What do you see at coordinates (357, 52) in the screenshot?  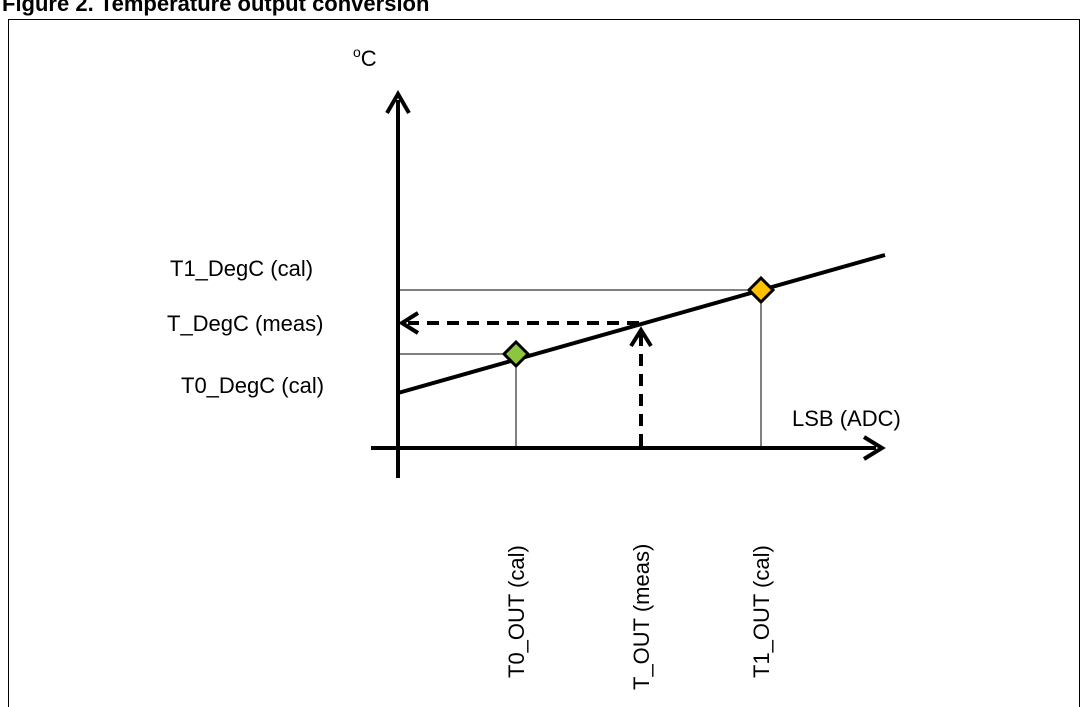 I see `y-axis-unit-degree: o` at bounding box center [357, 52].